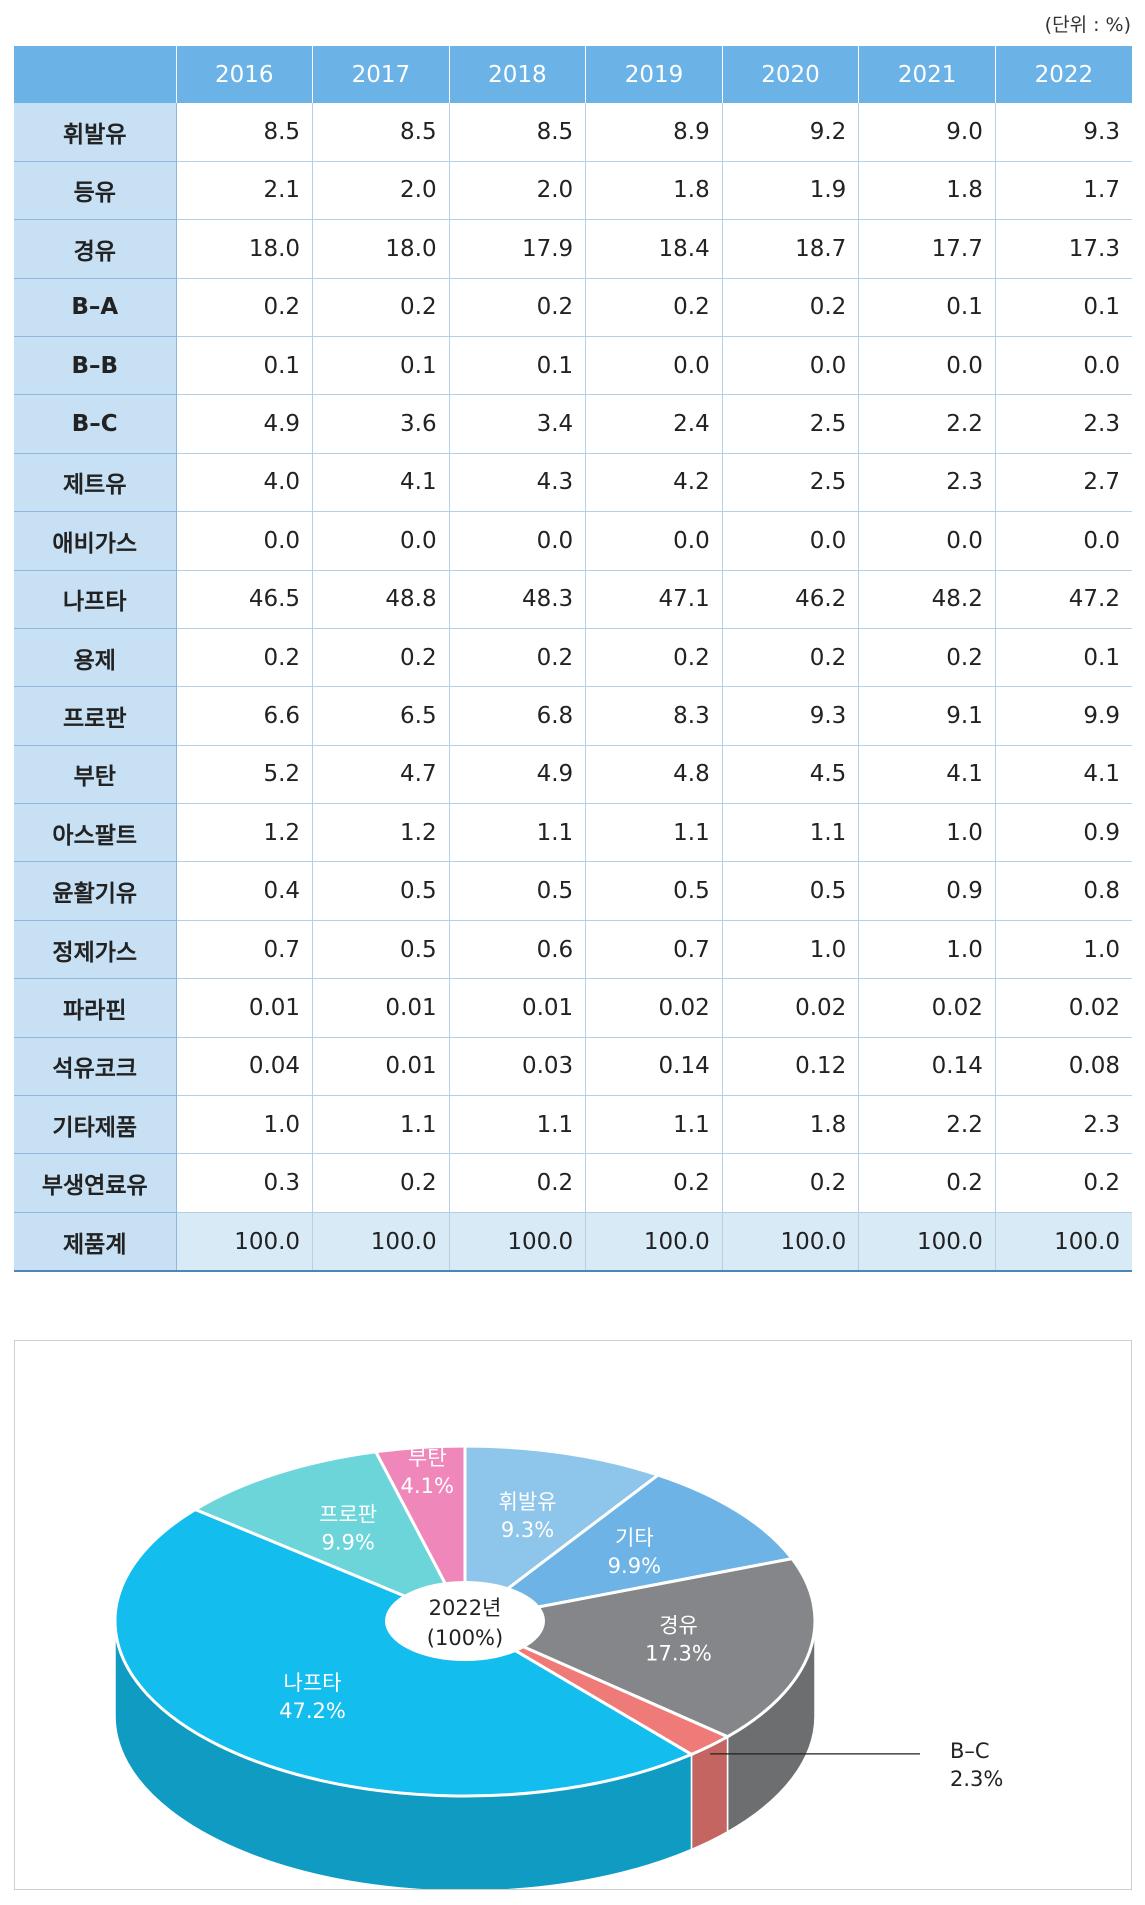 Image resolution: width=1145 pixels, height=1905 pixels. Describe the element at coordinates (678, 1653) in the screenshot. I see `slice-value-label: 17.3%` at that location.